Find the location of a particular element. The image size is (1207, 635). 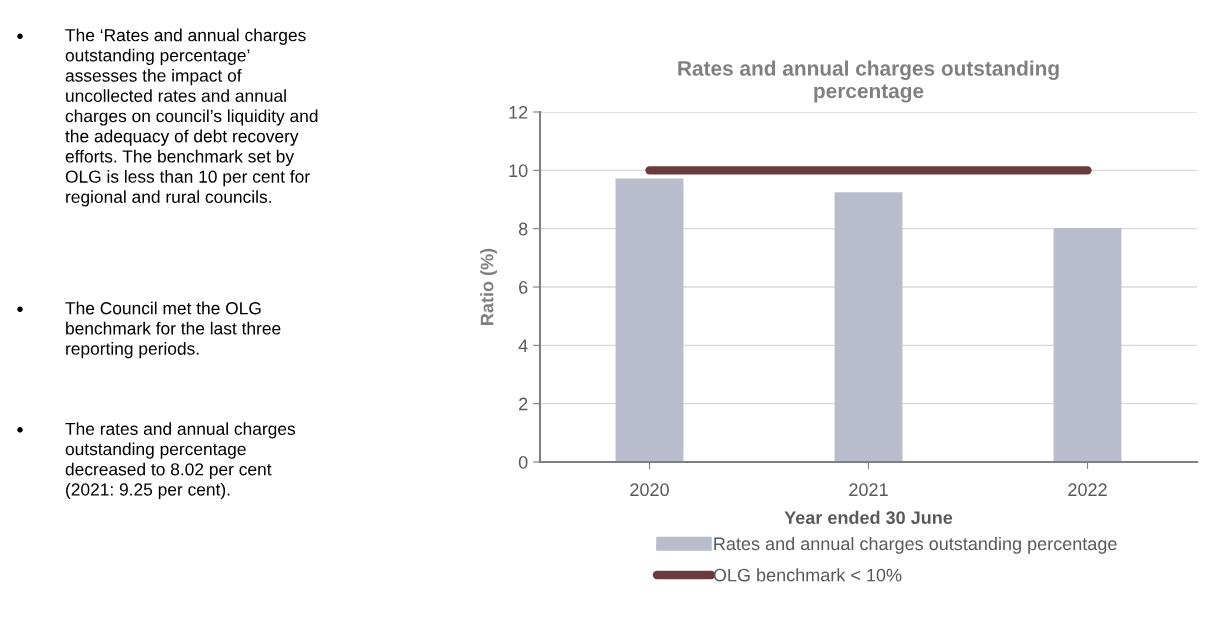

y-axis-title: Ratio (%) is located at coordinates (488, 286).